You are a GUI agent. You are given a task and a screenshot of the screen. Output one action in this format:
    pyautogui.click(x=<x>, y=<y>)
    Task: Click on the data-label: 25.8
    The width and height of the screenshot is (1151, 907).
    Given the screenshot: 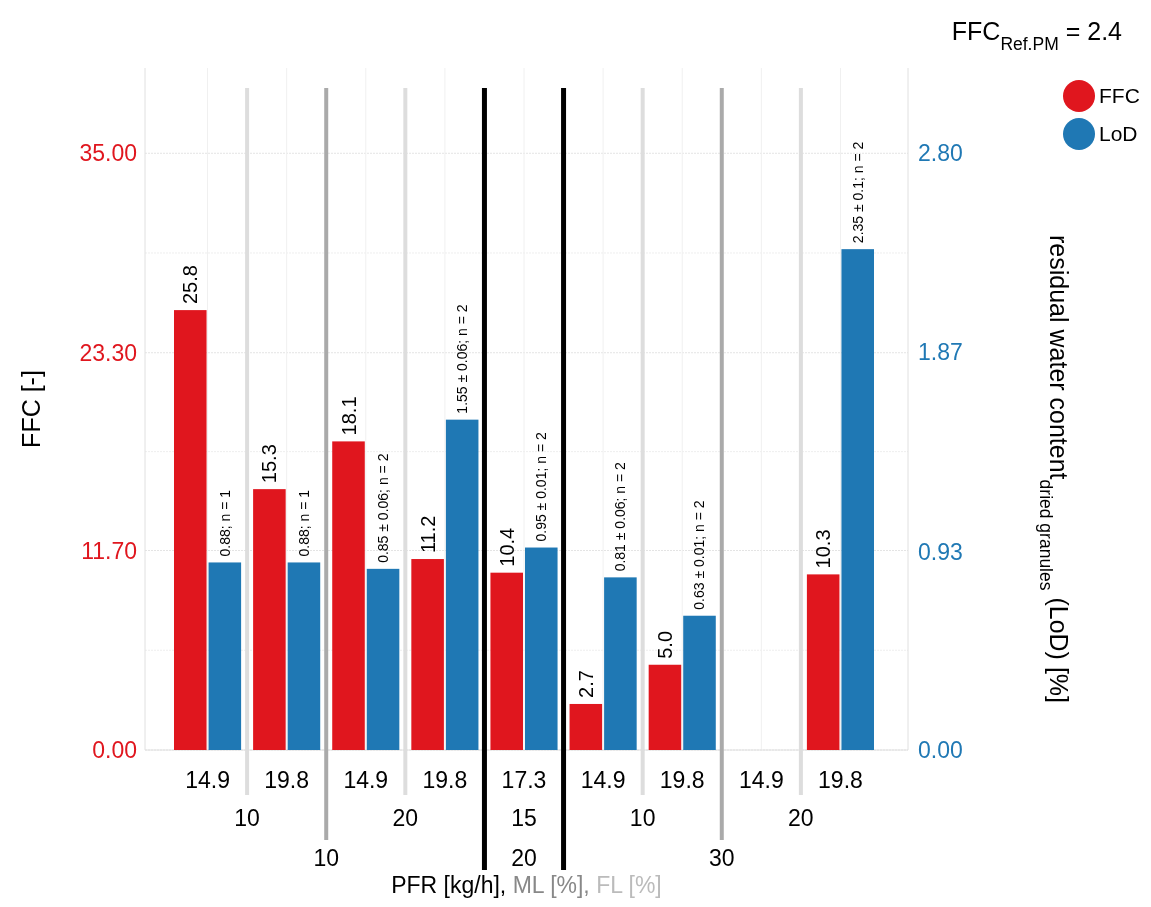 What is the action you would take?
    pyautogui.click(x=190, y=285)
    